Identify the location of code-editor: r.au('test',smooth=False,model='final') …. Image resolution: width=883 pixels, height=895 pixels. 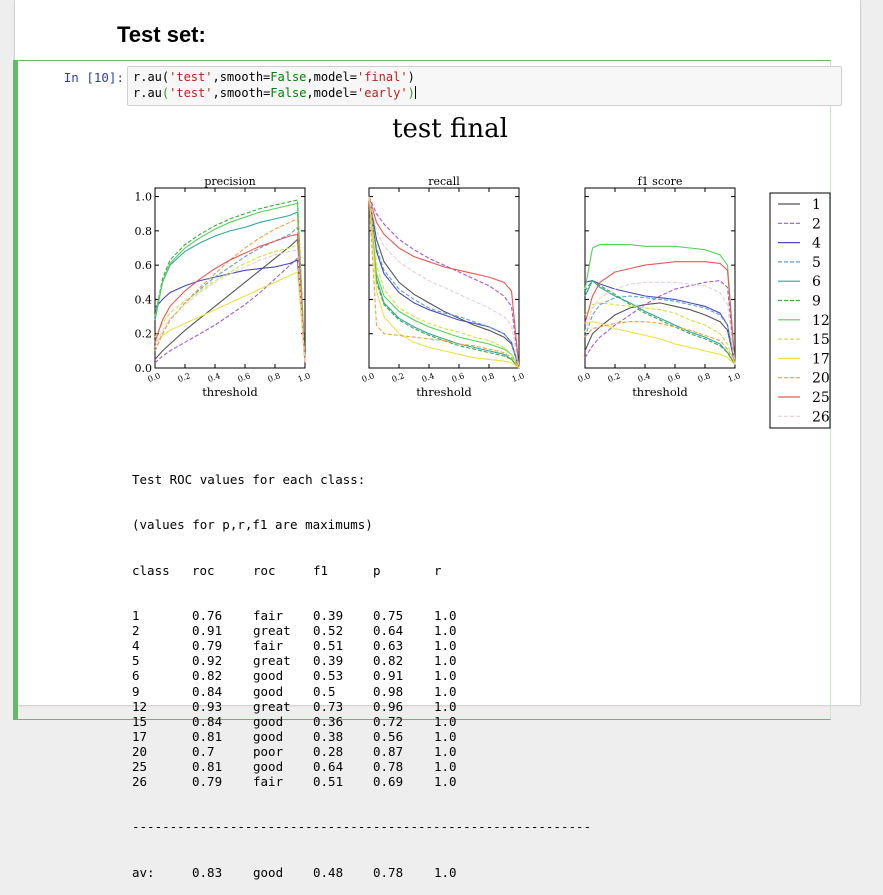
(484, 86).